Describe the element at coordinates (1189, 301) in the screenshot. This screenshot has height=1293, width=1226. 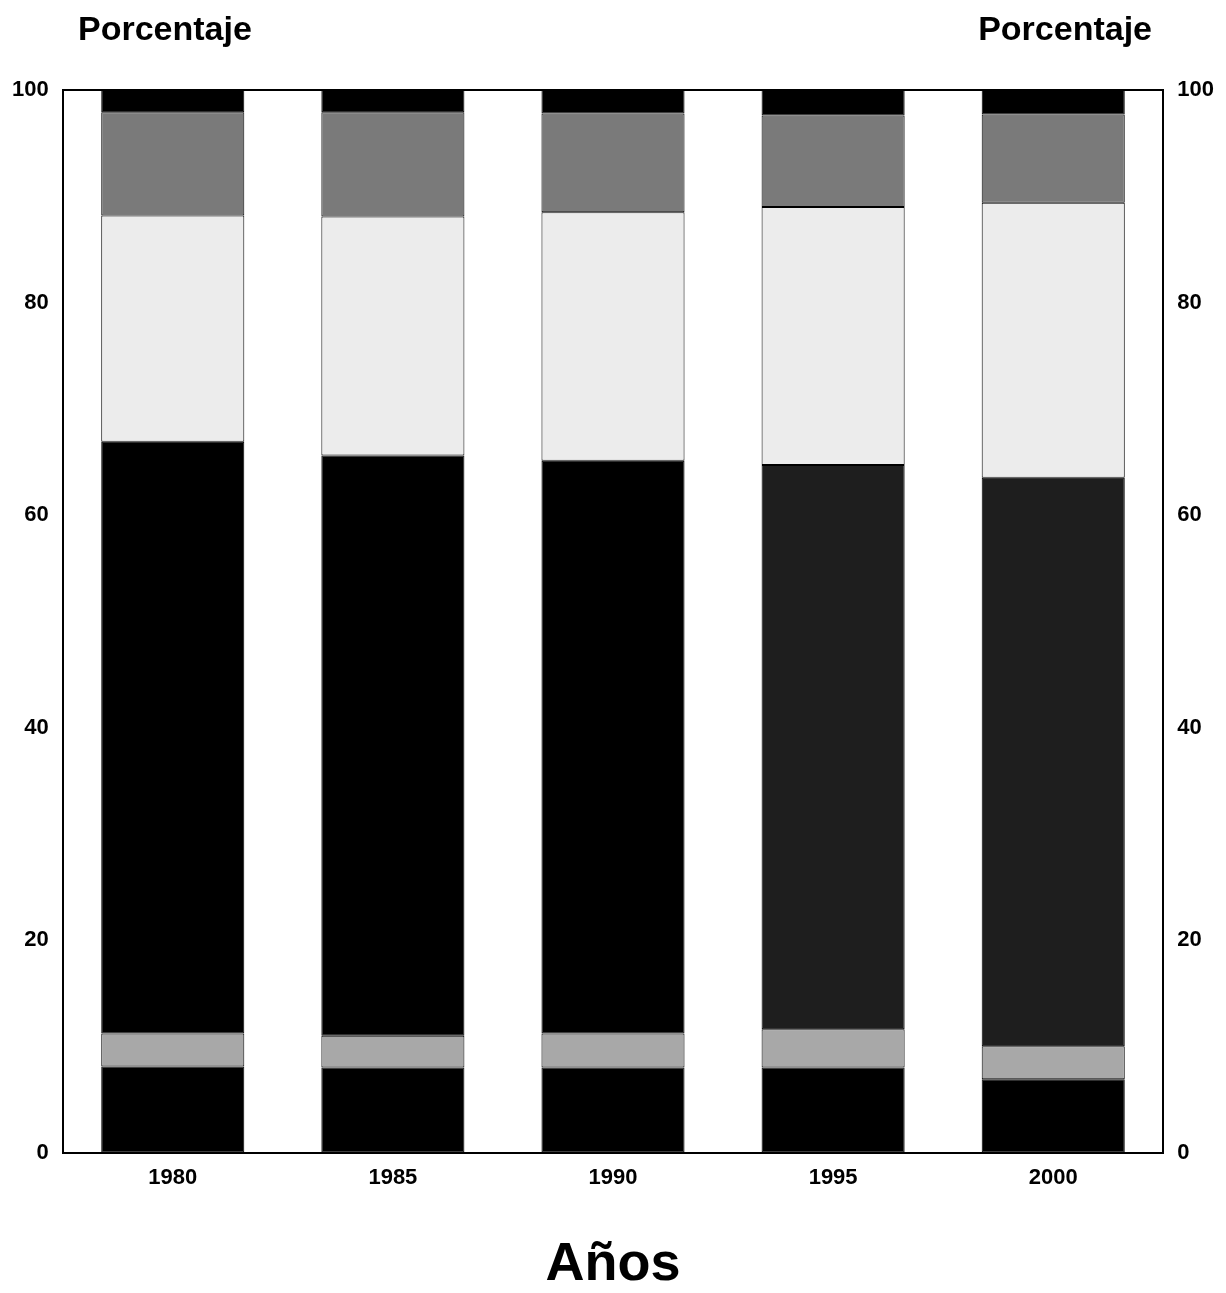
I see `y2-tick-label: 80` at that location.